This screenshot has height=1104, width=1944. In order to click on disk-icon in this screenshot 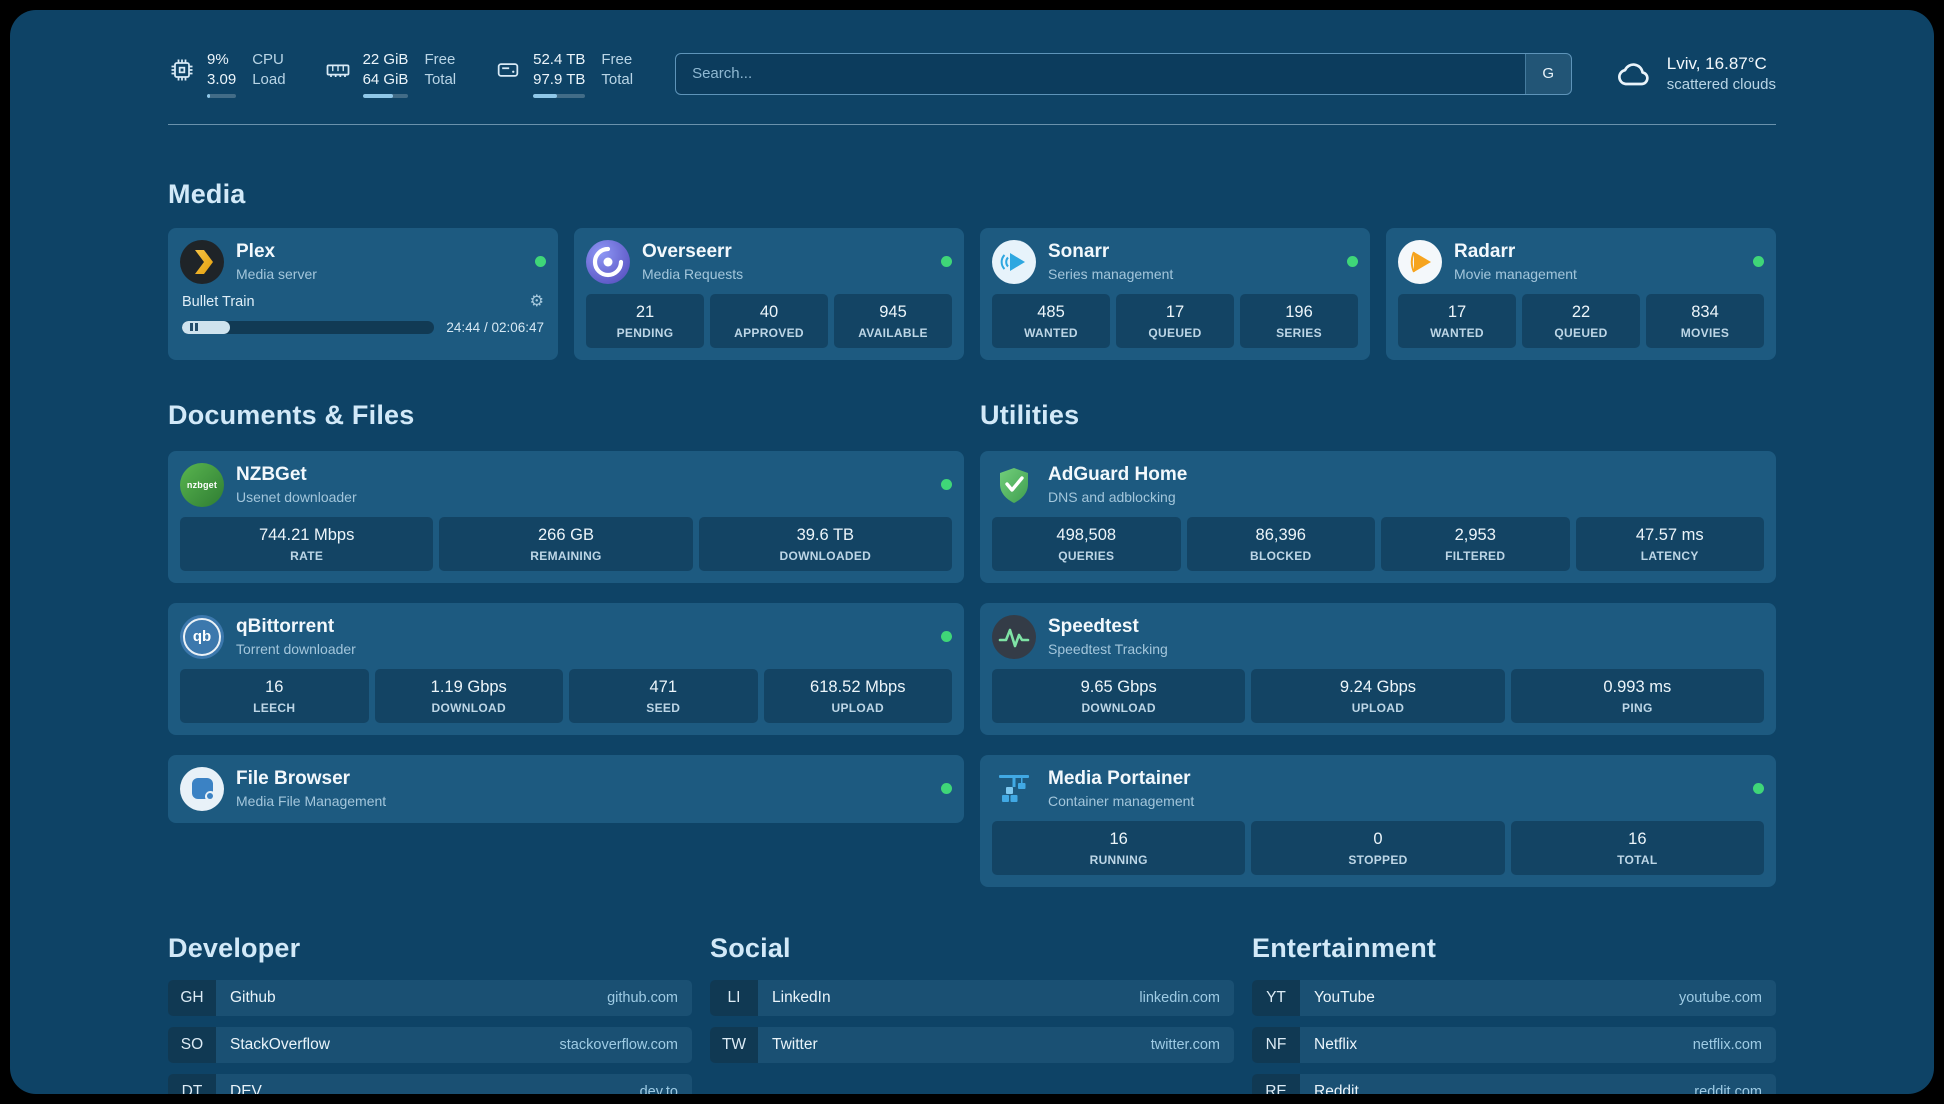, I will do `click(508, 70)`.